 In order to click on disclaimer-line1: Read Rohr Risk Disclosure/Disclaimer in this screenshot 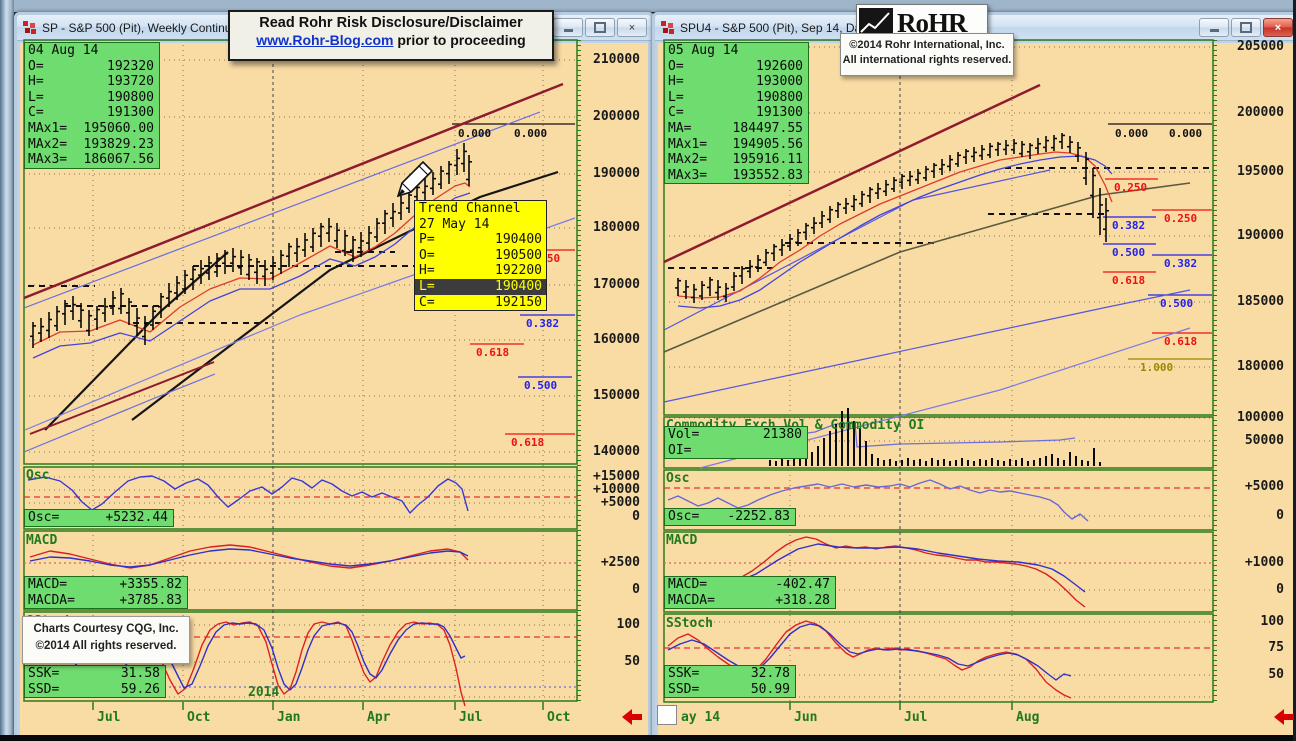, I will do `click(391, 23)`.